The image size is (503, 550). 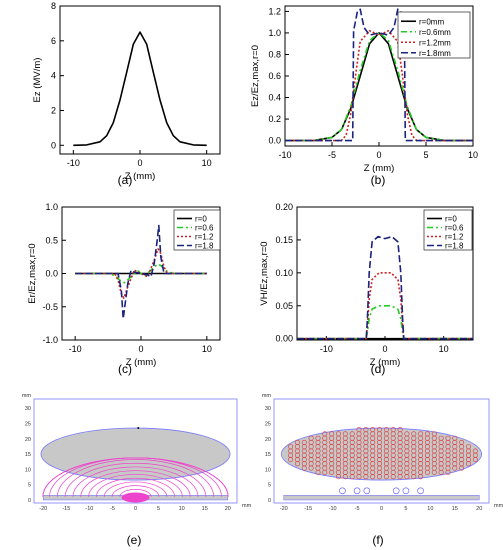 I want to click on legend-label: r=1.8mm, so click(x=435, y=53).